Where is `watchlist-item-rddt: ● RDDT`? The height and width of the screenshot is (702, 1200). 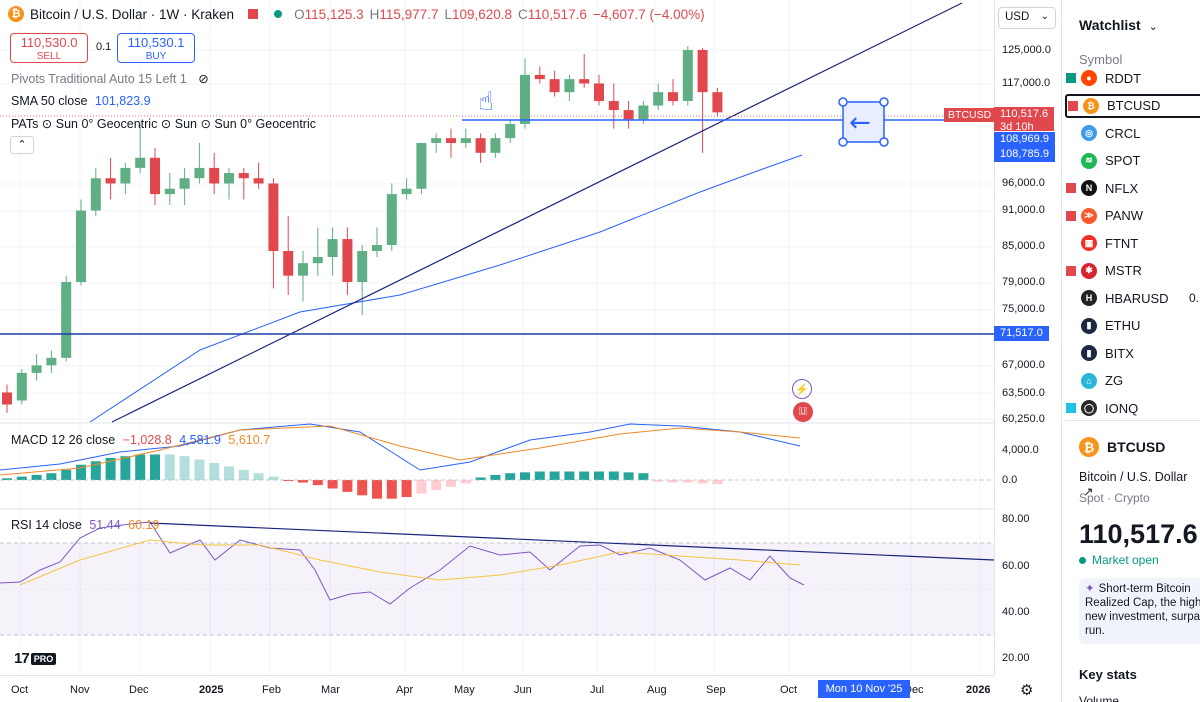
watchlist-item-rddt: ● RDDT is located at coordinates (1132, 78).